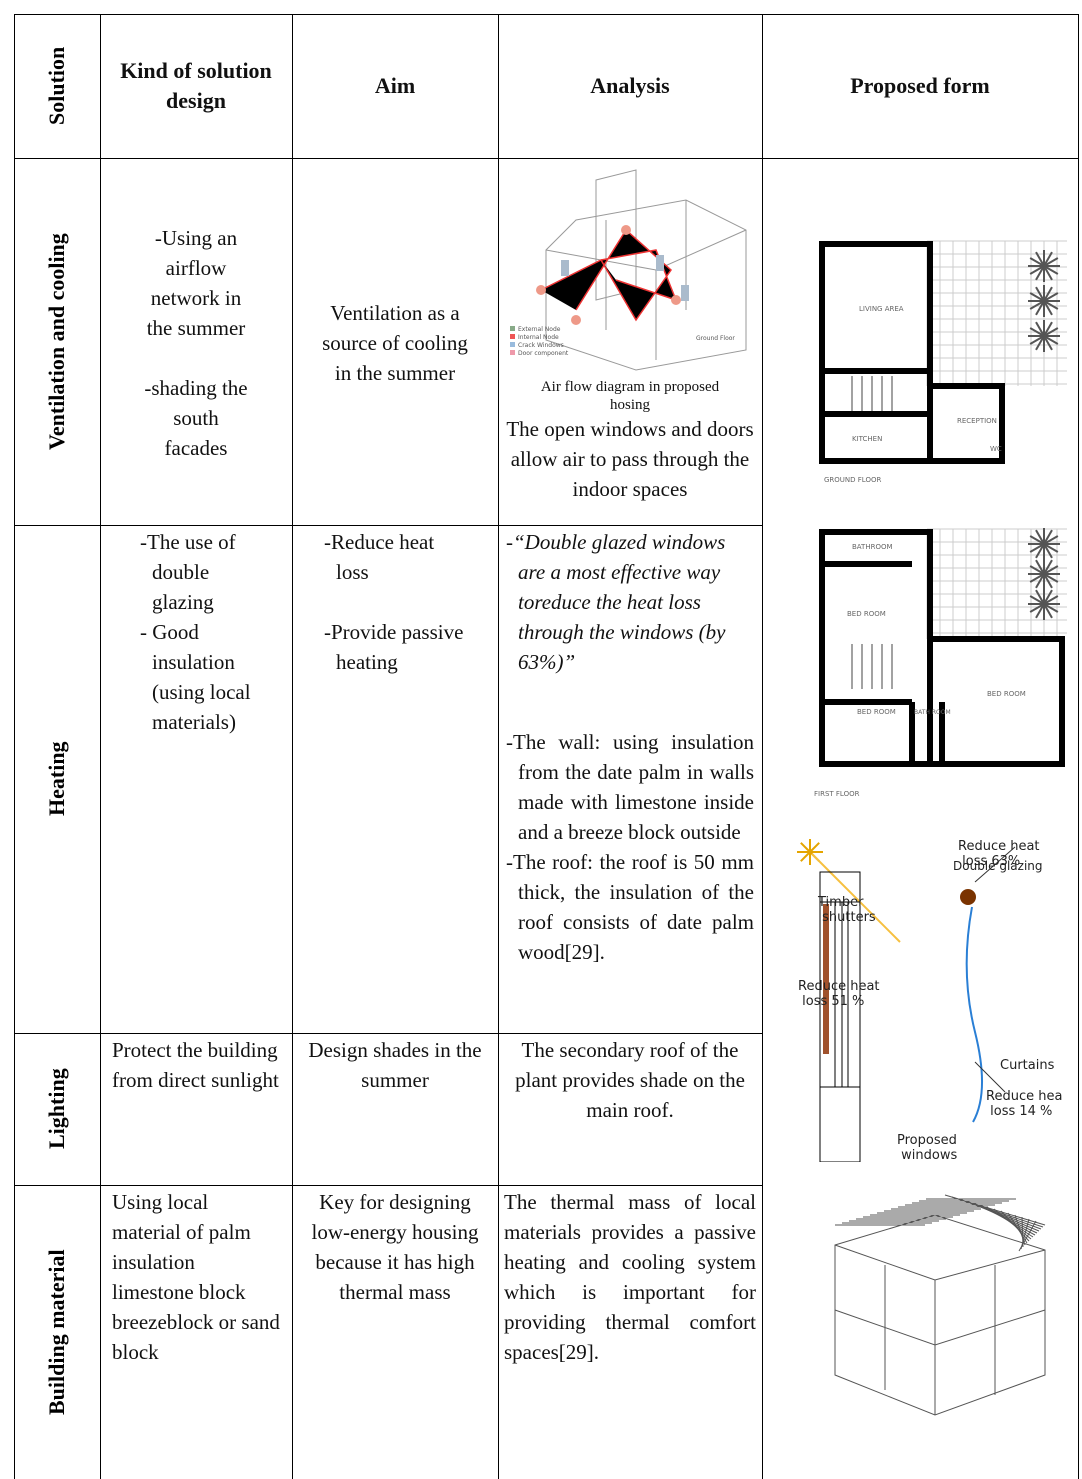 The height and width of the screenshot is (1479, 1082). What do you see at coordinates (395, 1065) in the screenshot?
I see `cell-text: Design shades in the summer` at bounding box center [395, 1065].